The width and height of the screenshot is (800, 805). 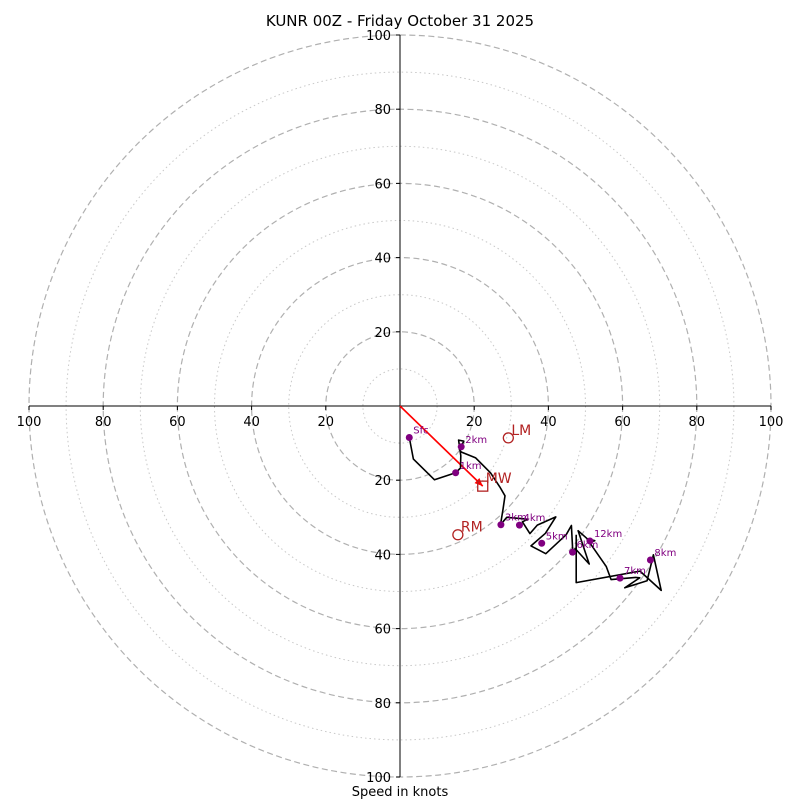 What do you see at coordinates (508, 438) in the screenshot?
I see `lm-motion-marker` at bounding box center [508, 438].